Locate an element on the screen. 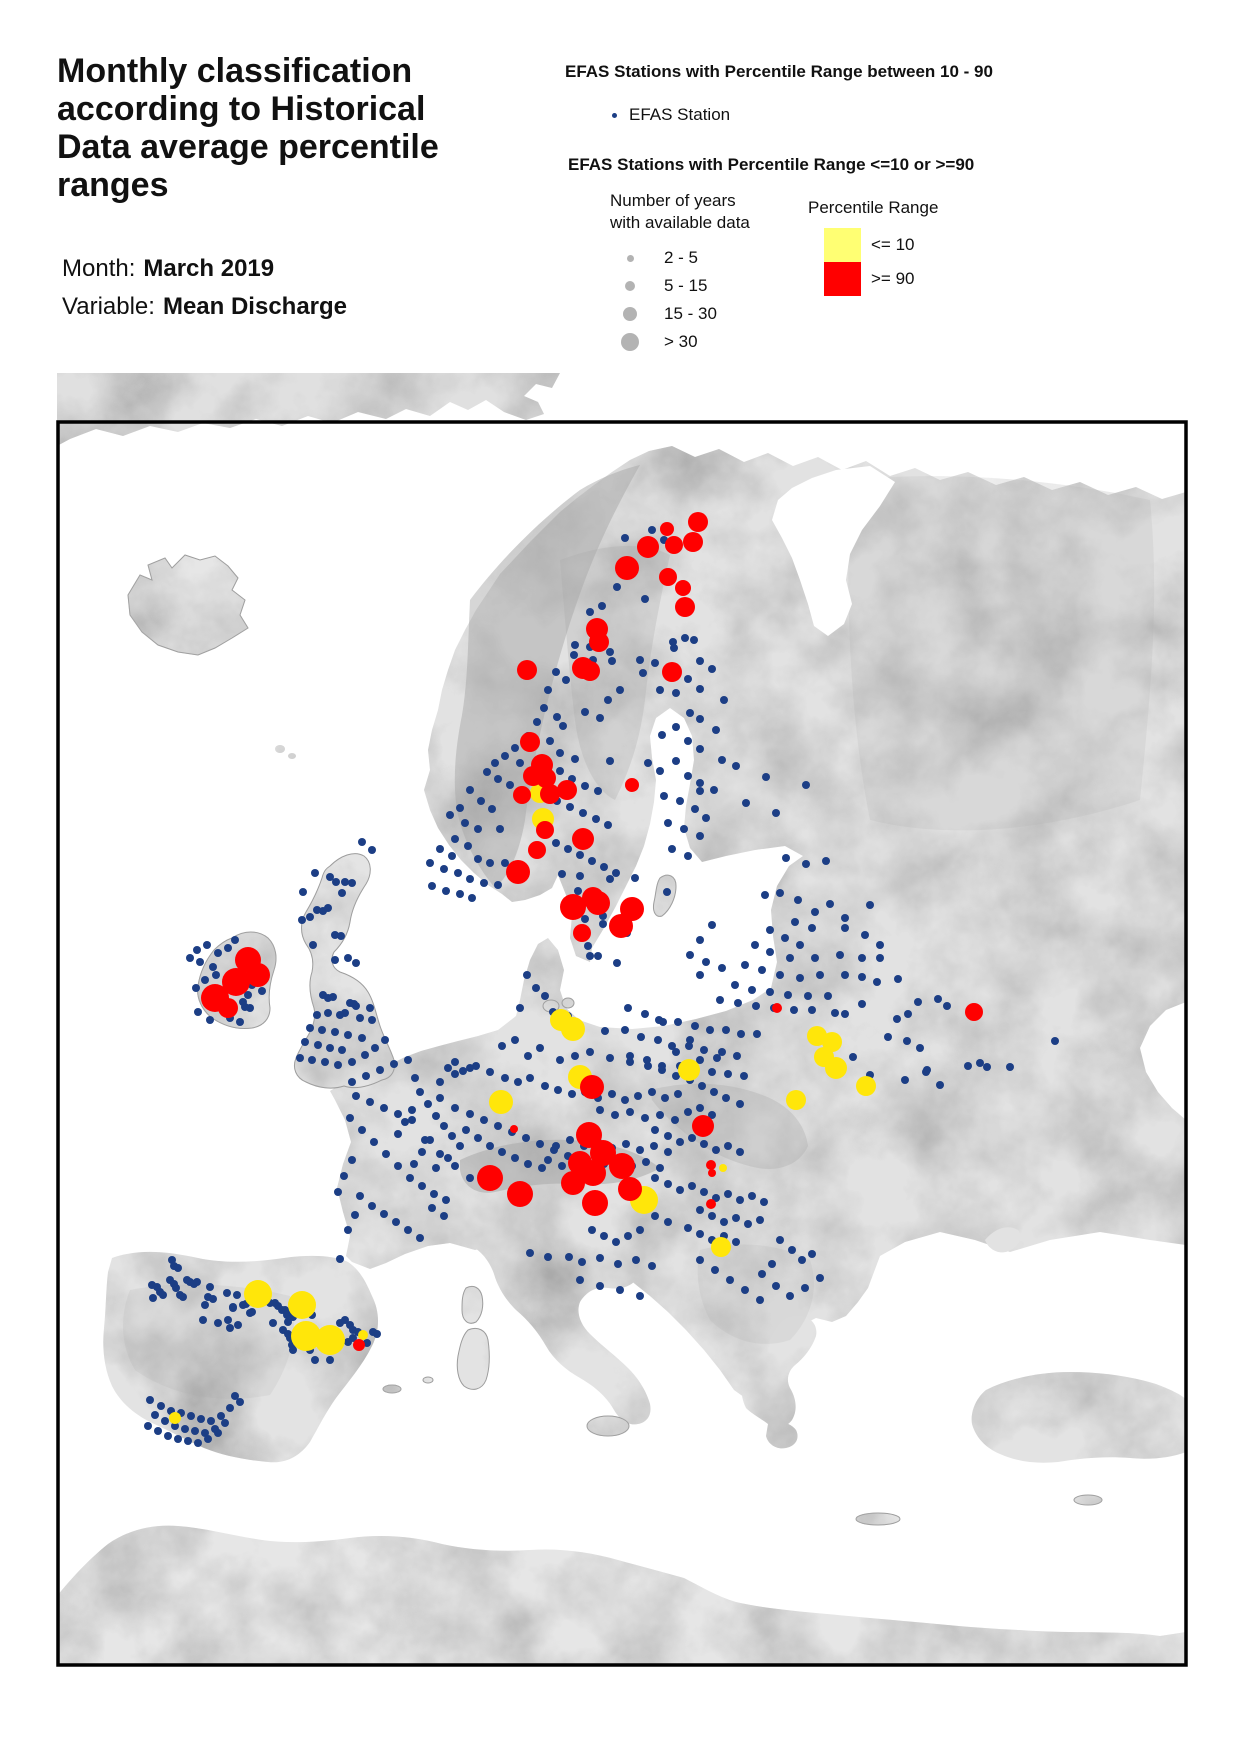 The image size is (1241, 1753). efas-station-label: EFAS Station is located at coordinates (680, 114).